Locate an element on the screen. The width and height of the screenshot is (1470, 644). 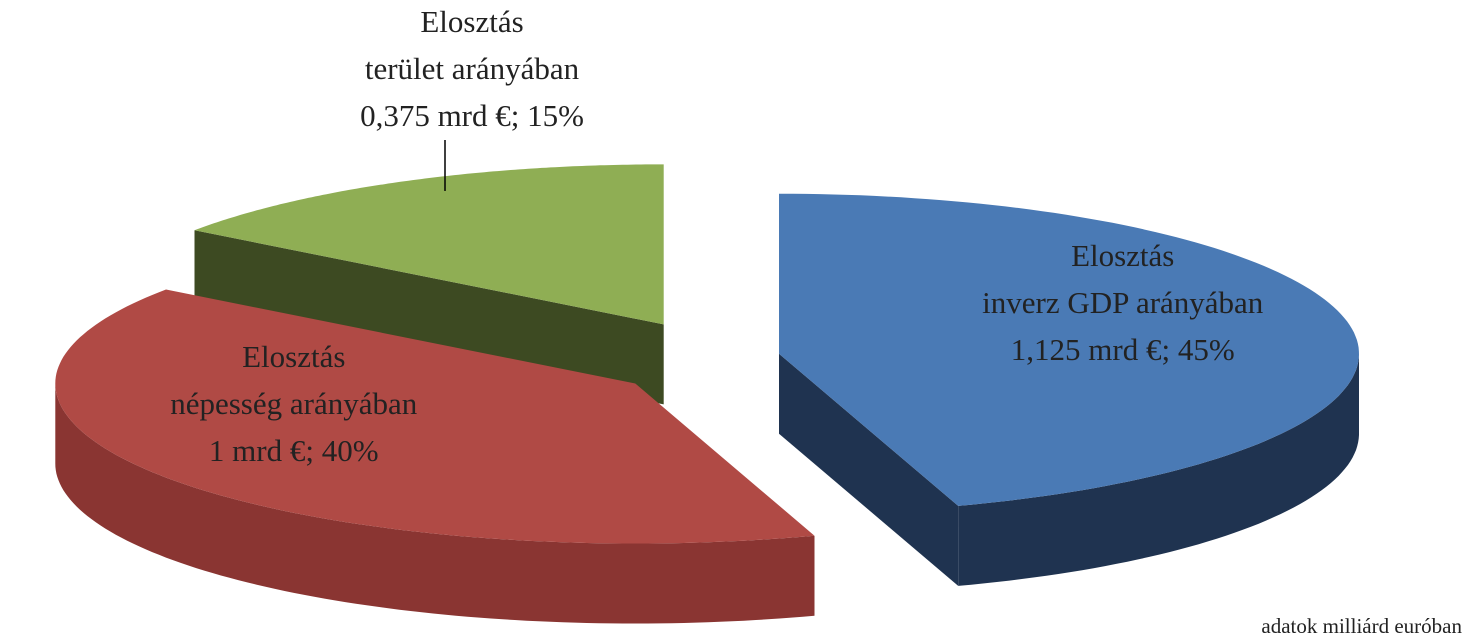
data-label: 0,375 mrd €; 15% is located at coordinates (472, 115).